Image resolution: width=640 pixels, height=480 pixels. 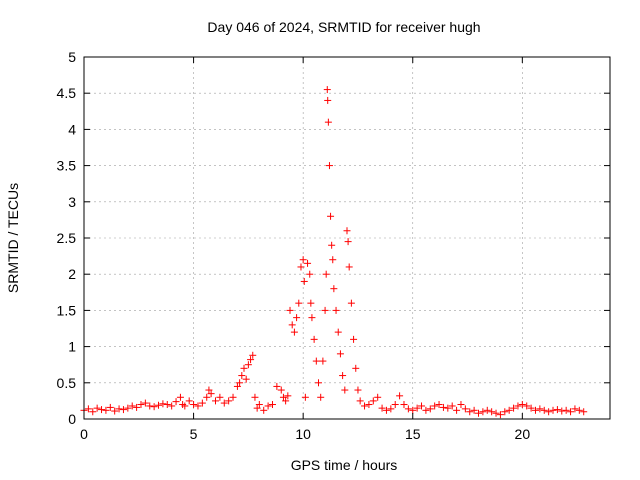 I want to click on y-axis-label: SRMTID / TECUs, so click(x=13, y=238).